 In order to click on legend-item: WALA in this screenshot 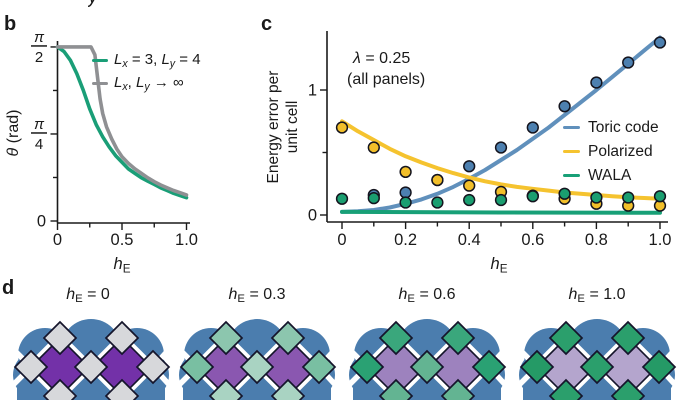, I will do `click(611, 175)`.